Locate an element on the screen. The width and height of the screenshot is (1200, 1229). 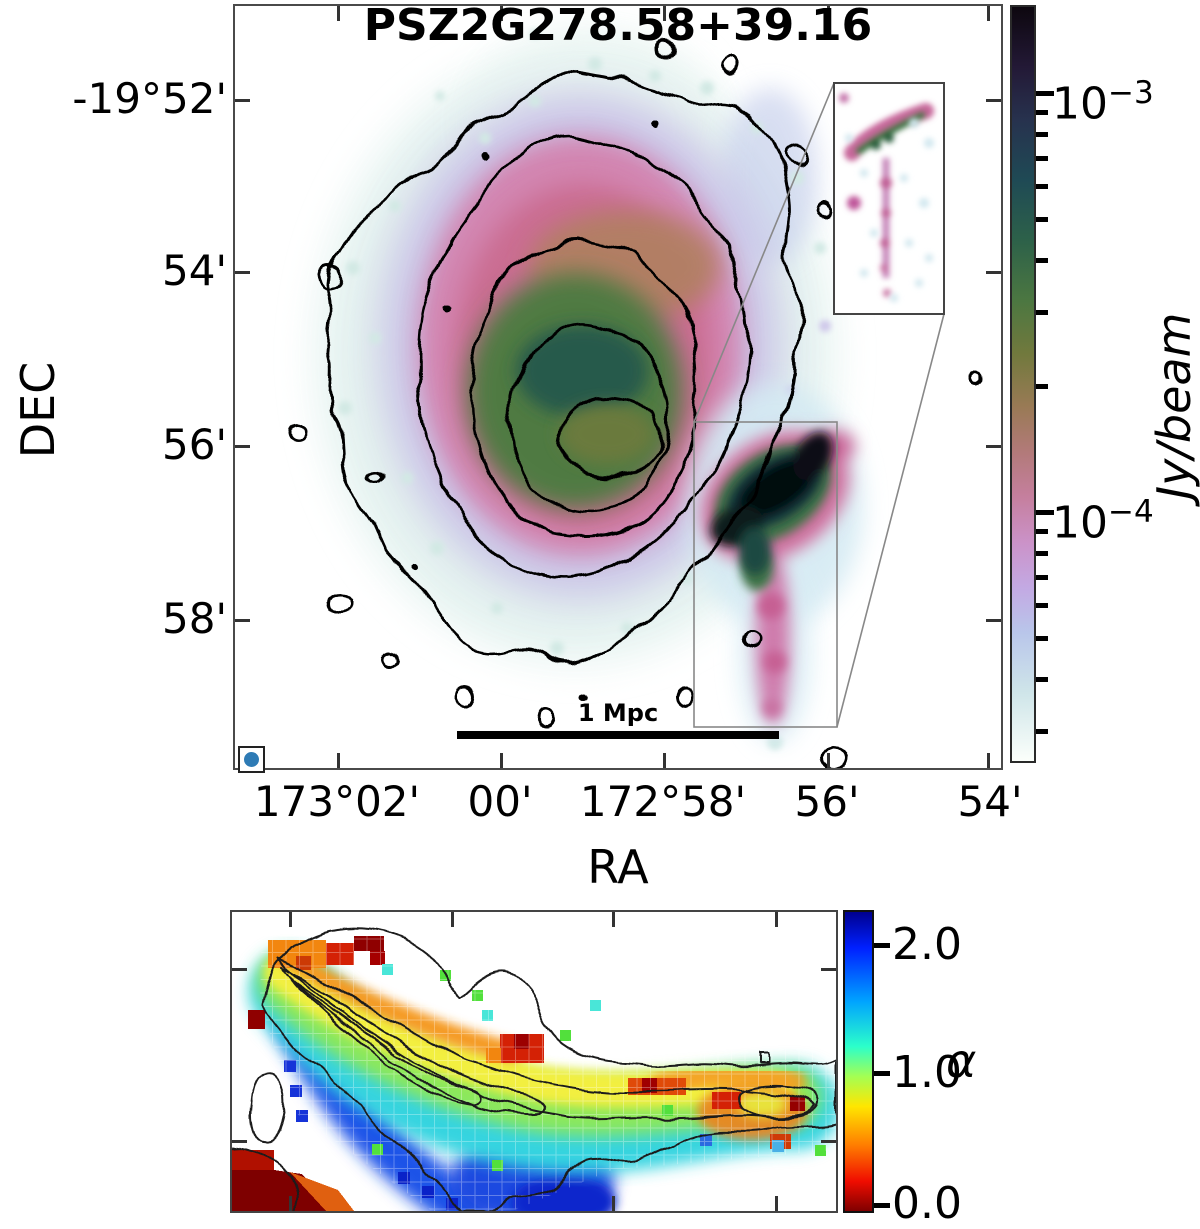
x-tick-label: 173°02' is located at coordinates (337, 801).